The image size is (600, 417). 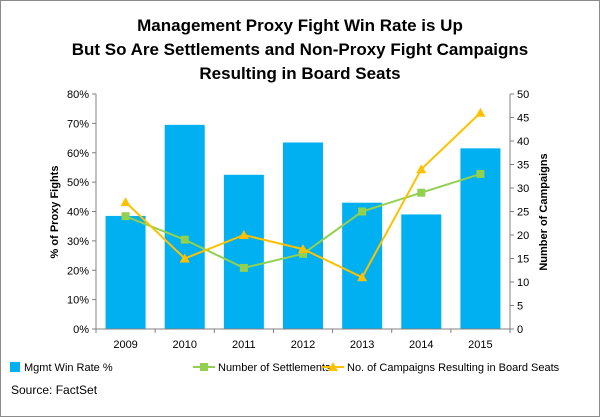 I want to click on left-axis-title: % of Proxy Fights, so click(x=55, y=212).